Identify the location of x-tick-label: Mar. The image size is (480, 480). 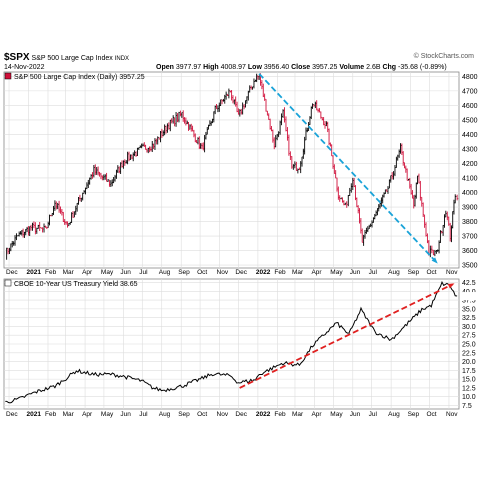
(298, 414).